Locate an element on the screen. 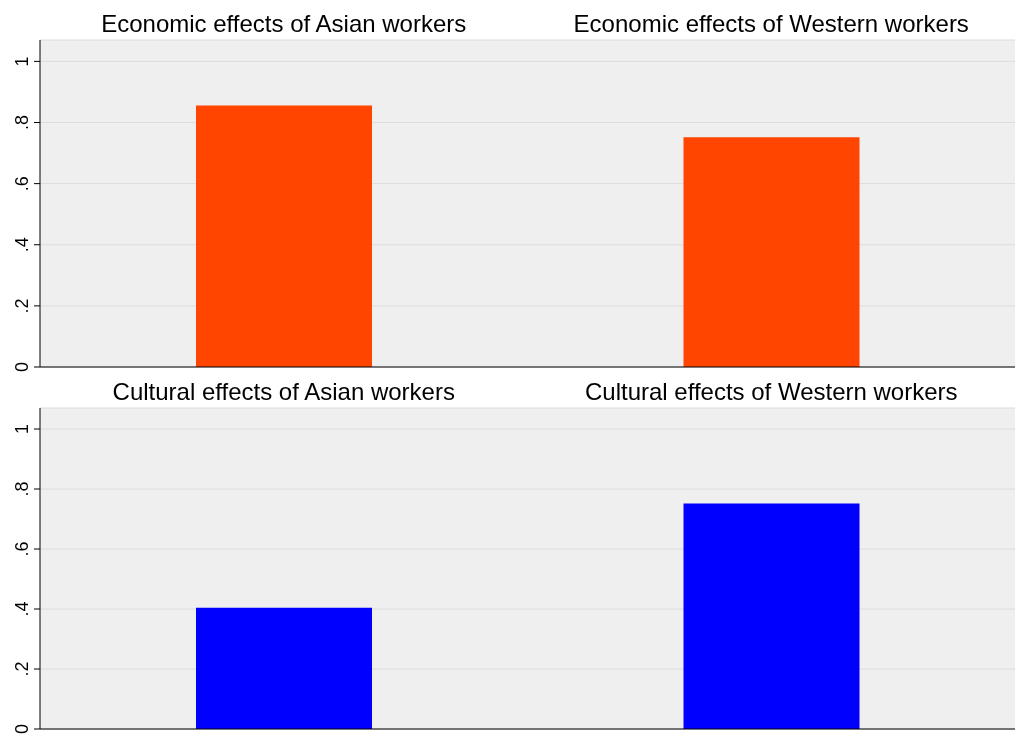 This screenshot has height=736, width=1015. x-tick-label: Cultural effects of Asian workers is located at coordinates (283, 391).